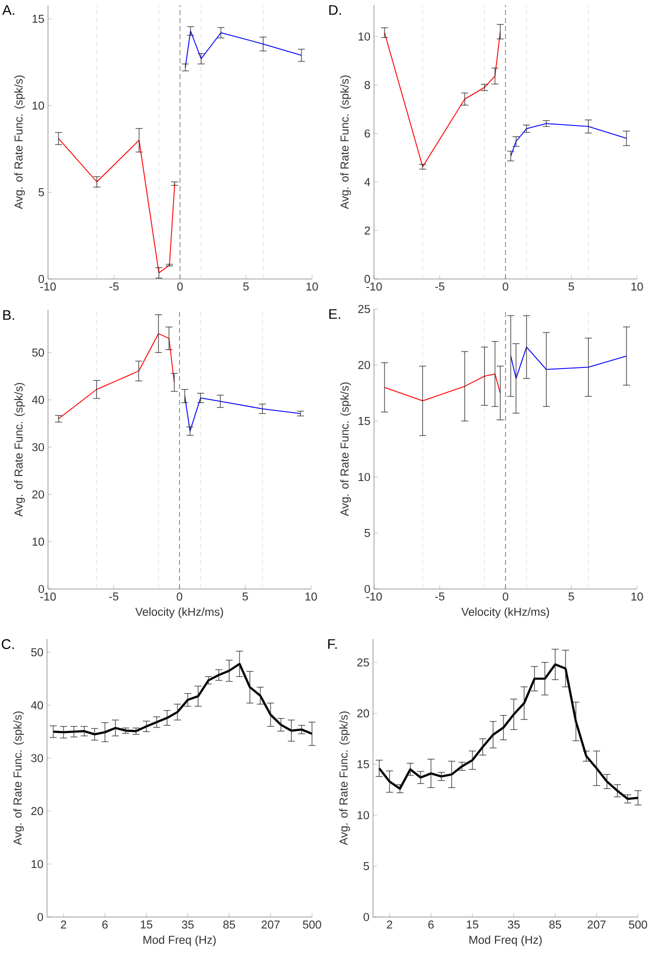  I want to click on y-tick-label: 4, so click(367, 182).